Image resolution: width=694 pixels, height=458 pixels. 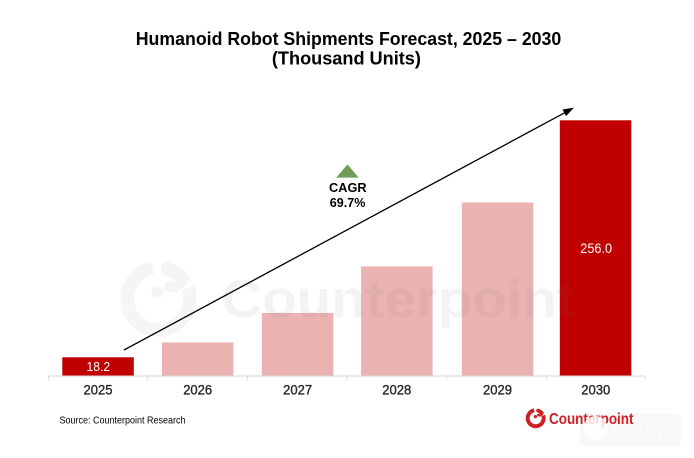 I want to click on svg-text: 2026, so click(x=197, y=390).